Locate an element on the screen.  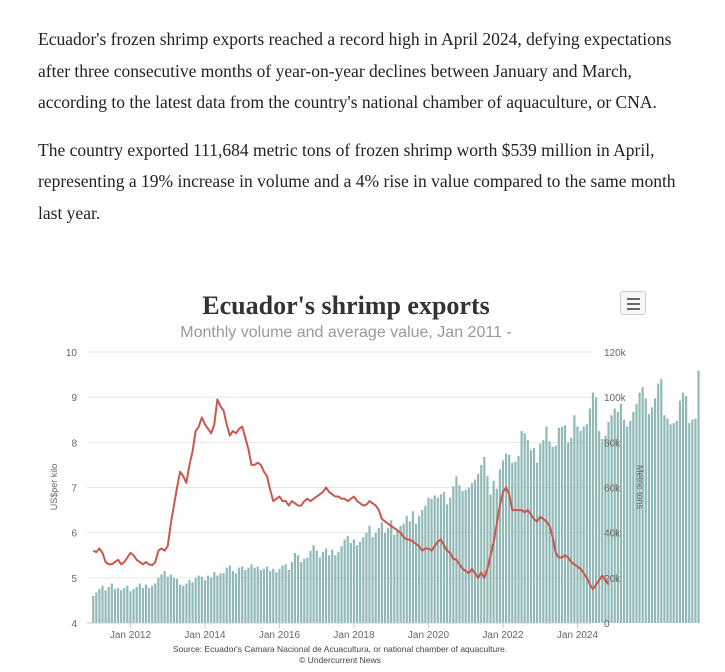
y-right-tick-label: 40k is located at coordinates (612, 534).